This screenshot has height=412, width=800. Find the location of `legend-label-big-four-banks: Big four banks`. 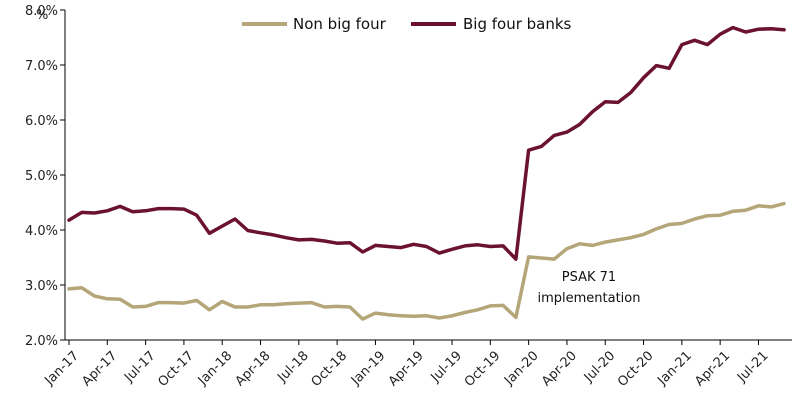

legend-label-big-four-banks: Big four banks is located at coordinates (517, 24).